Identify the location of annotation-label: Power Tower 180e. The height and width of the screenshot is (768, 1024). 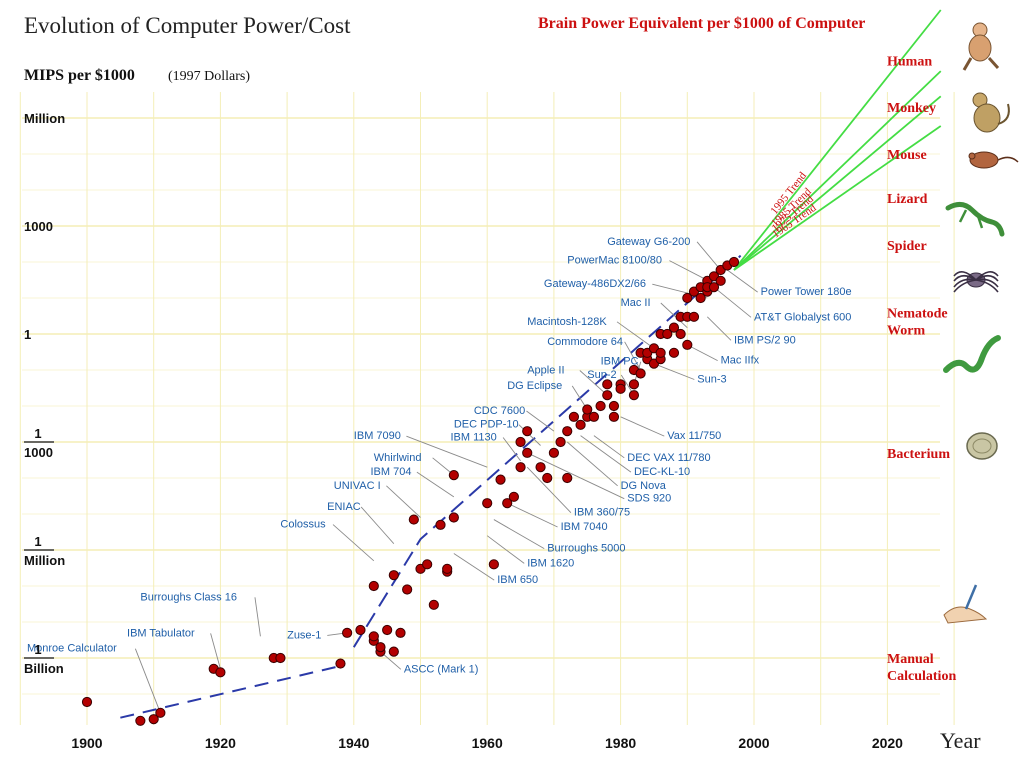
(806, 292).